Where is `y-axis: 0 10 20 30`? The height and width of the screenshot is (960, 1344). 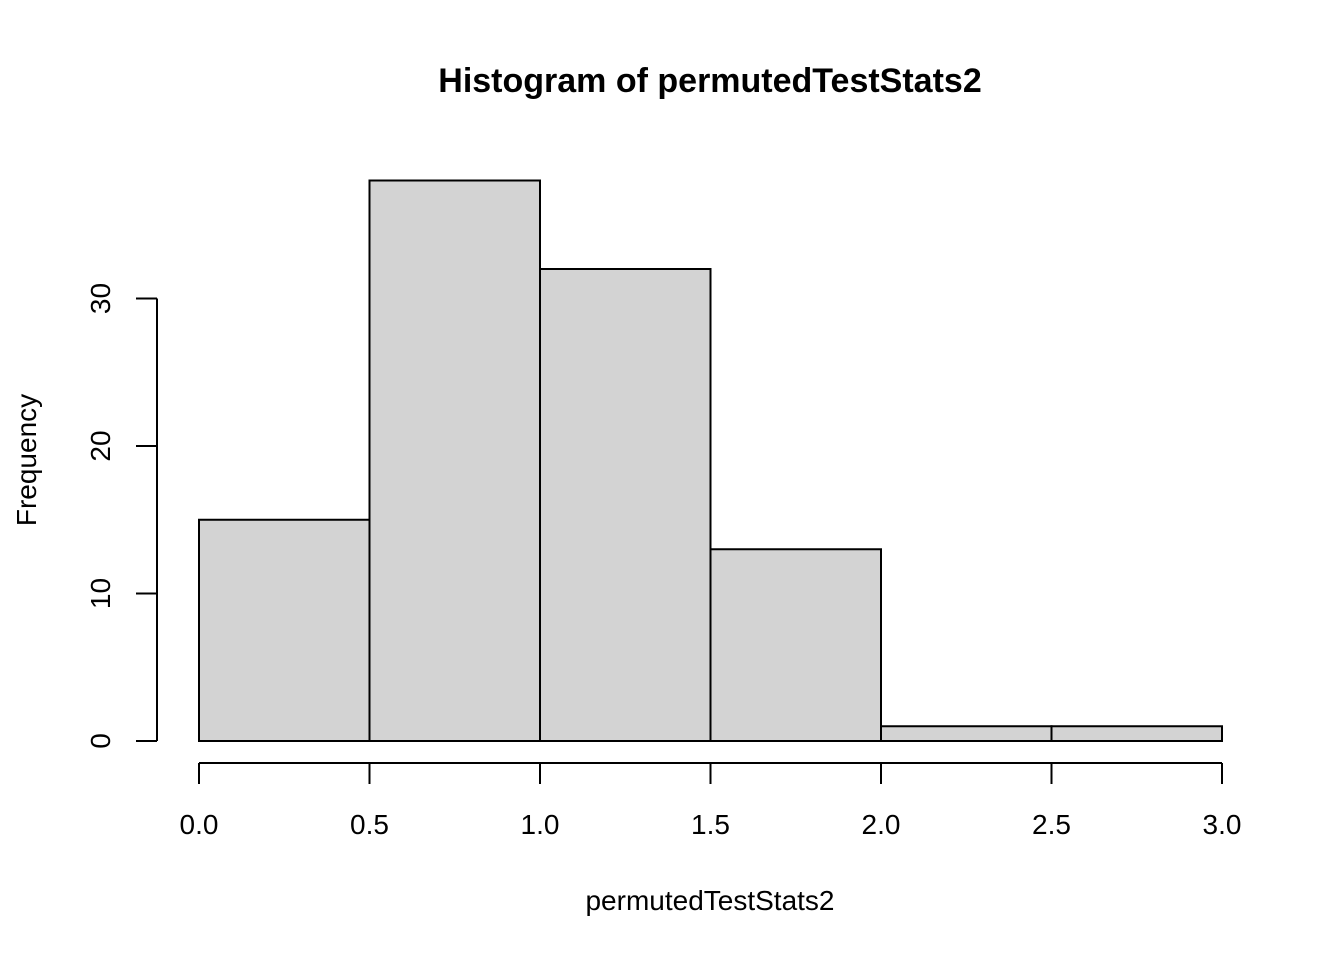 y-axis: 0 10 20 30 is located at coordinates (121, 516).